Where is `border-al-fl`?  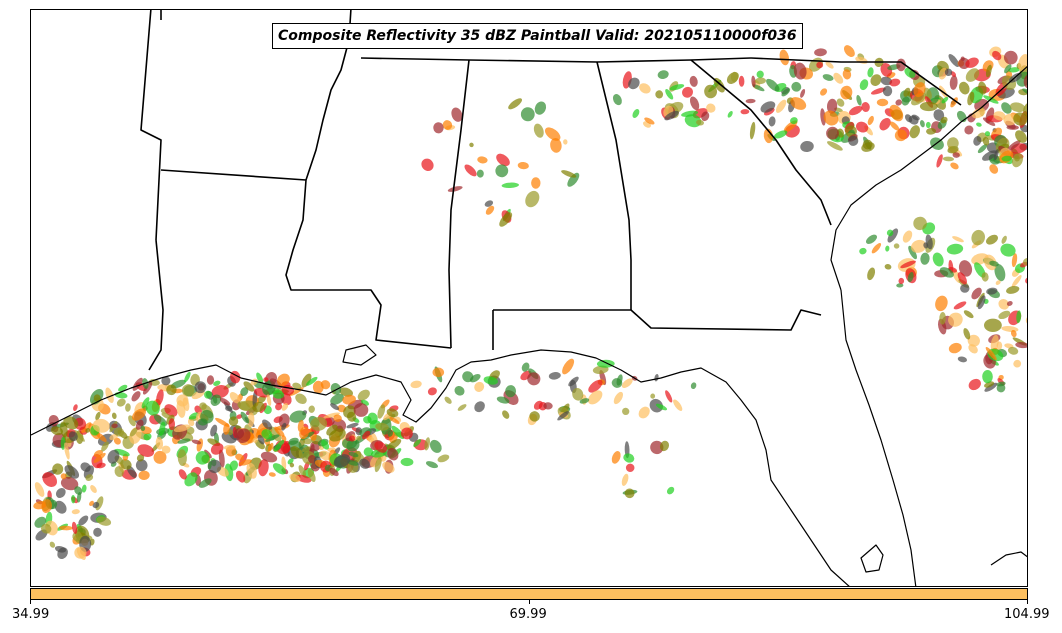 border-al-fl is located at coordinates (657, 329).